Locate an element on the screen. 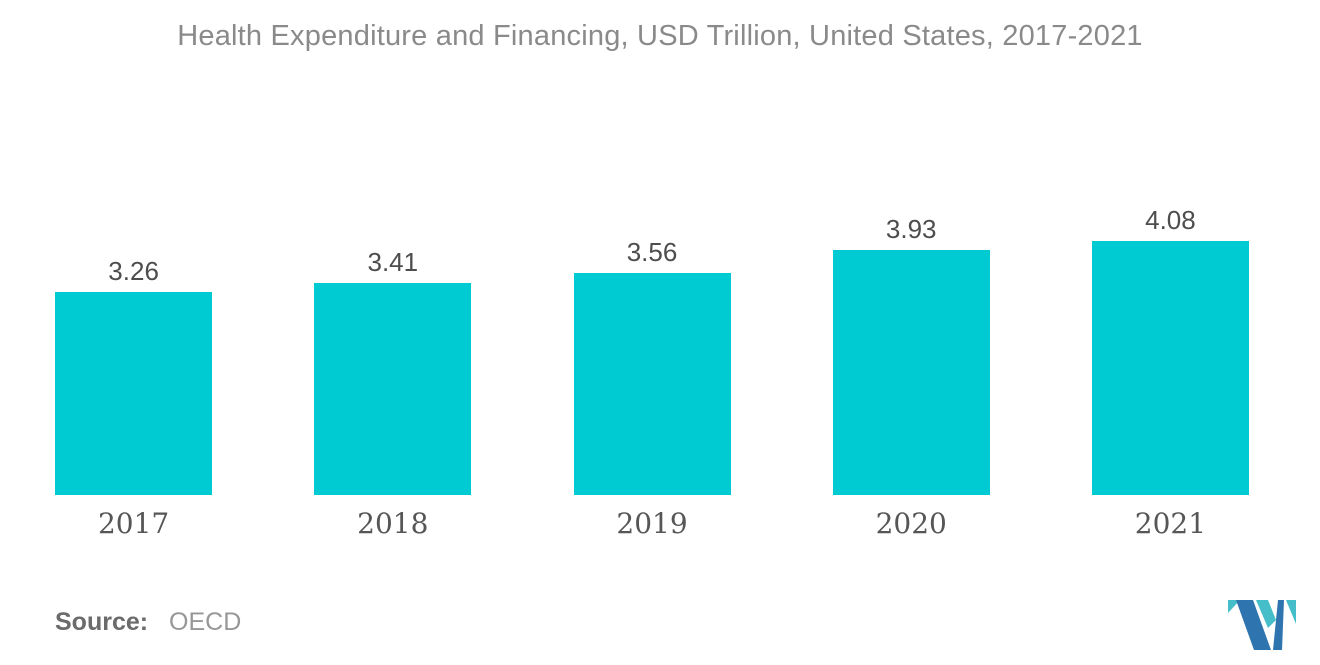 The image size is (1320, 665). bar-value-label: 3.93 is located at coordinates (911, 229).